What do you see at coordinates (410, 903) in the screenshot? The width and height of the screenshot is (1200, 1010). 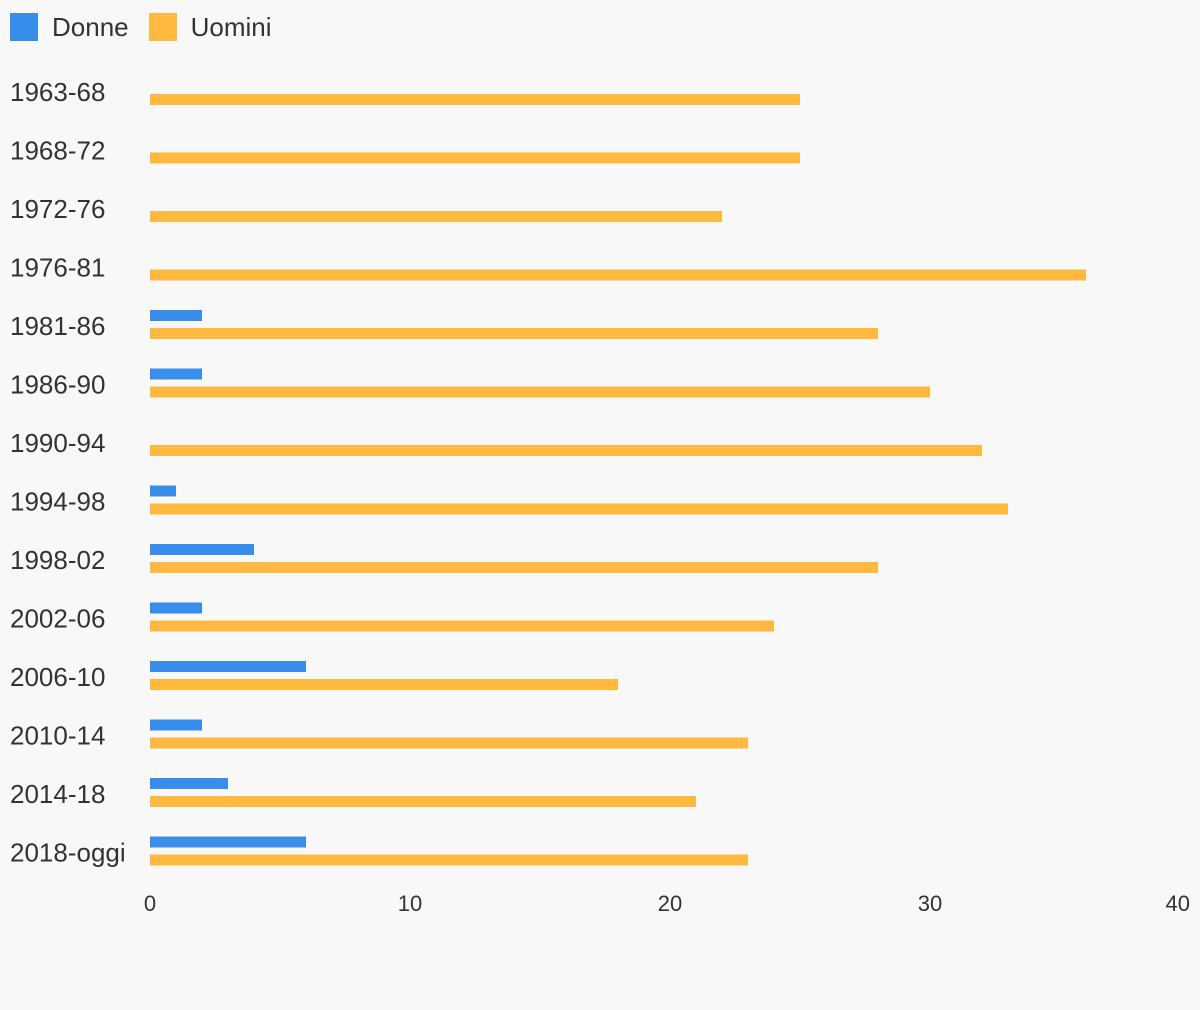 I see `x-tick-label: 10` at bounding box center [410, 903].